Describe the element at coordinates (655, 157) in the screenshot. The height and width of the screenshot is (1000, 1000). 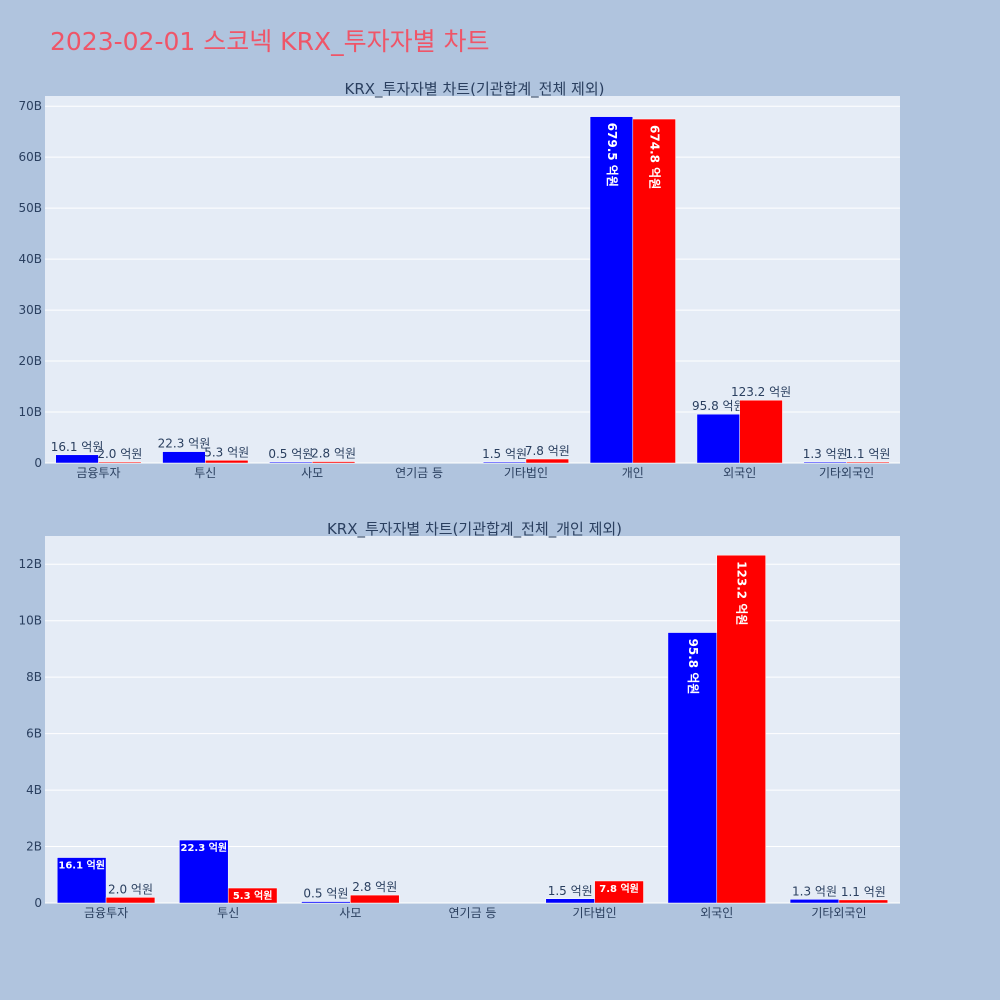
I see `data-label: 674.8 억원` at that location.